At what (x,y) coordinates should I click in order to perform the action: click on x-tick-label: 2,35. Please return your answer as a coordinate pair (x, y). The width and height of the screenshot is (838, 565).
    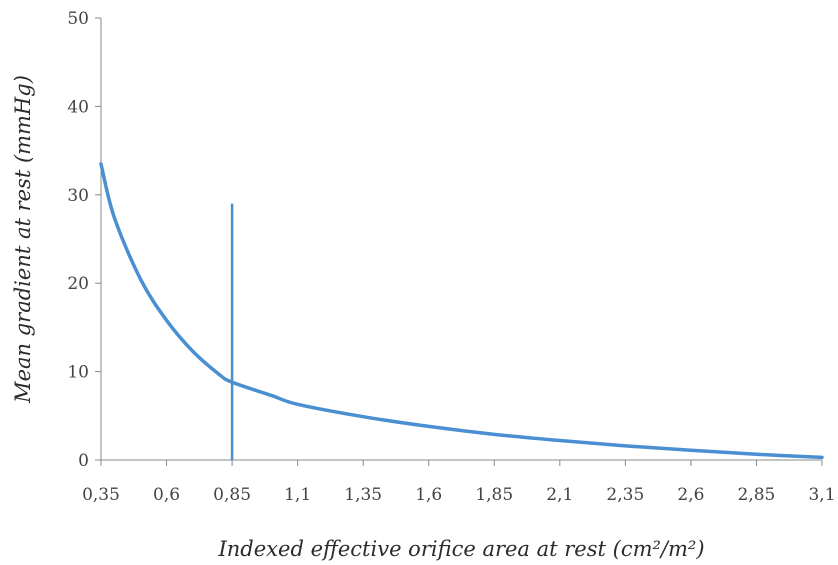
    Looking at the image, I should click on (625, 495).